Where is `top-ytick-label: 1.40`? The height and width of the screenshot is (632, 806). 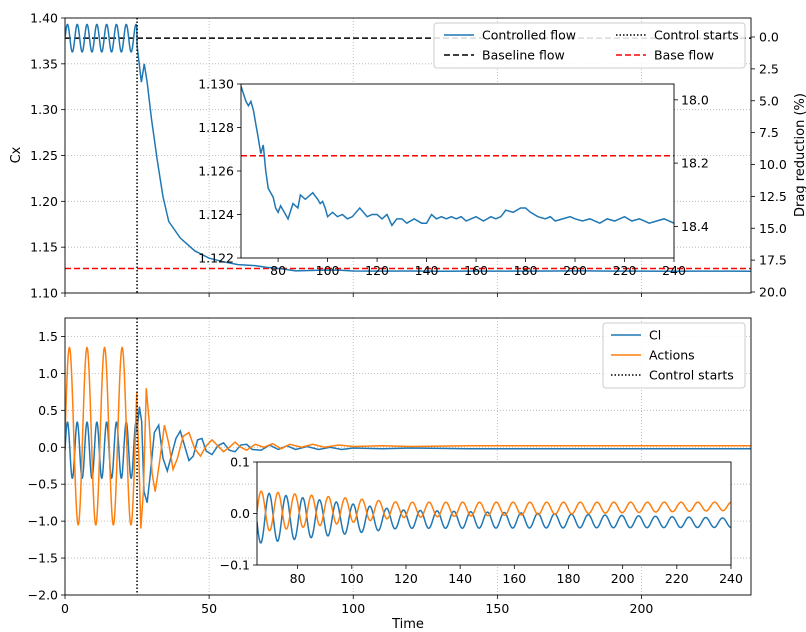 top-ytick-label: 1.40 is located at coordinates (44, 18).